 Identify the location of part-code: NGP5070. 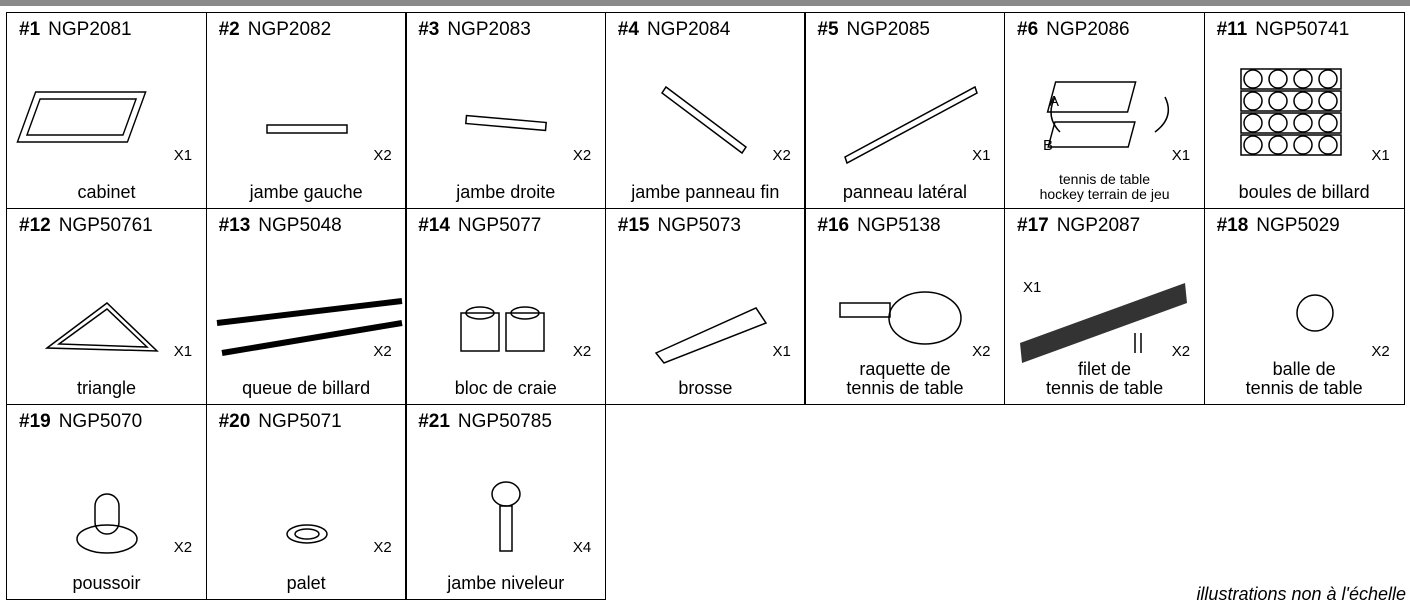
(100, 421).